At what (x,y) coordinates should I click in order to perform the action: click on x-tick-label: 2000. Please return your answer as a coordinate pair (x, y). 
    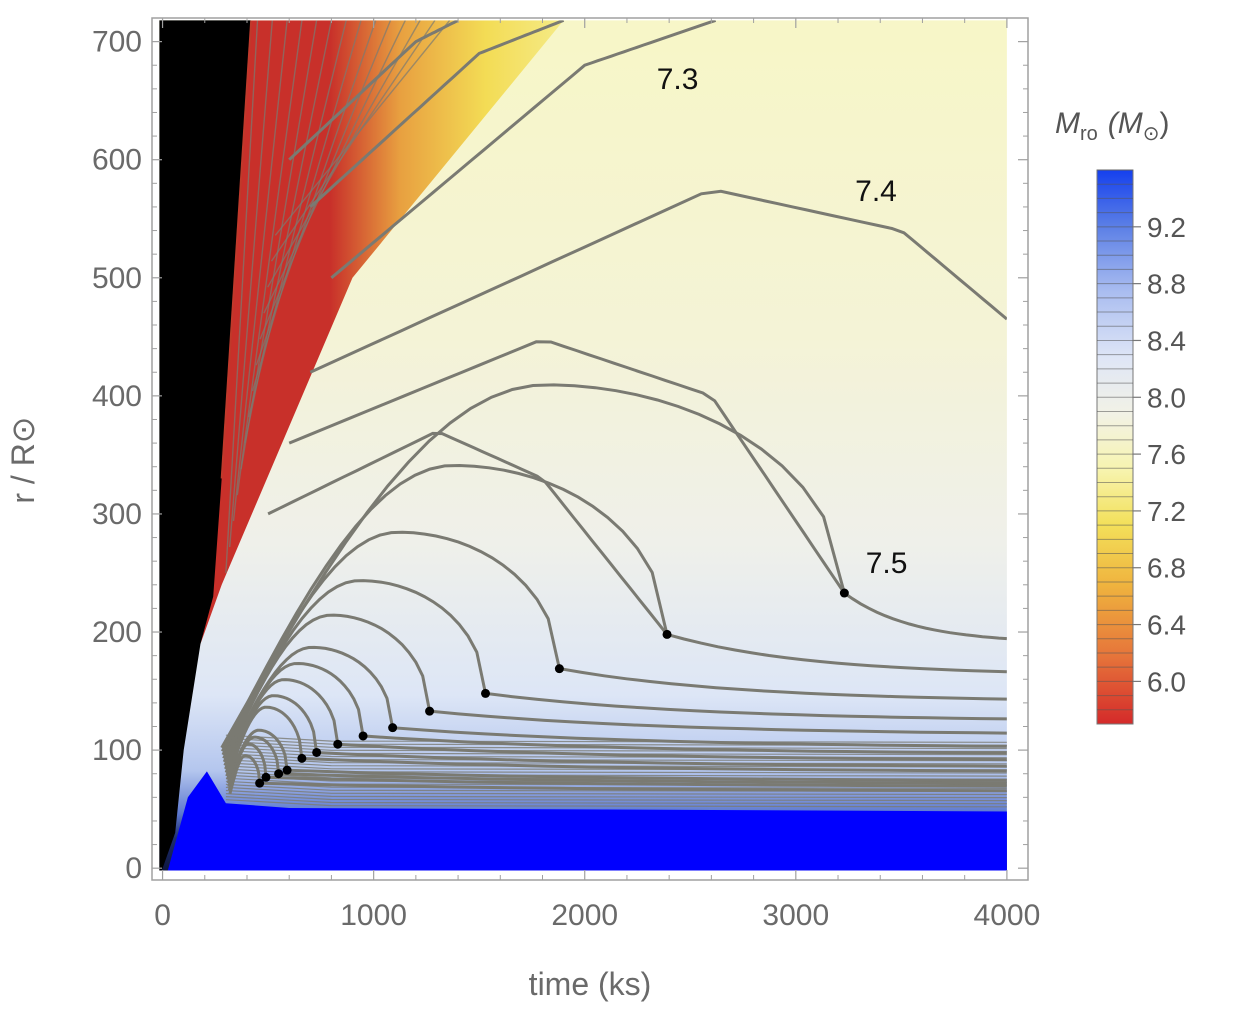
    Looking at the image, I should click on (584, 915).